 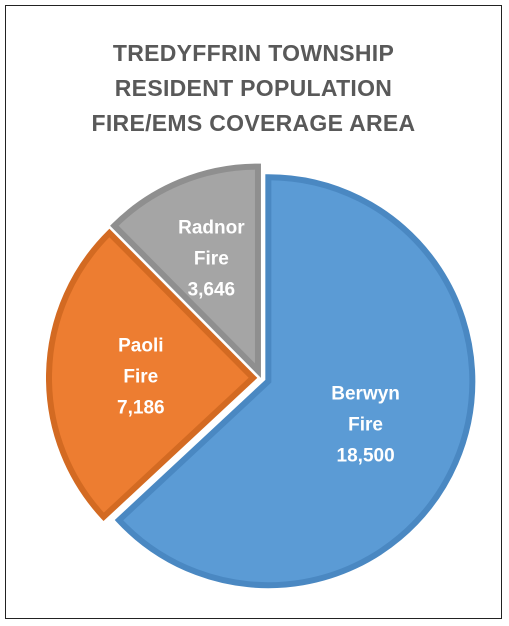 I want to click on slice-value: 7,186, so click(x=141, y=408).